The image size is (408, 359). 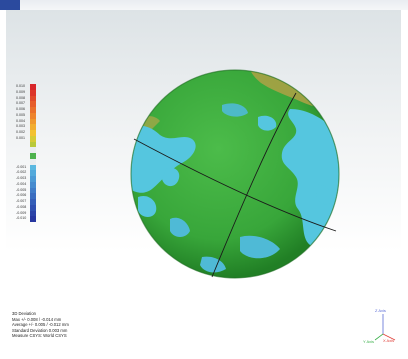 I want to click on legend-label: 0.010, so click(x=20, y=86).